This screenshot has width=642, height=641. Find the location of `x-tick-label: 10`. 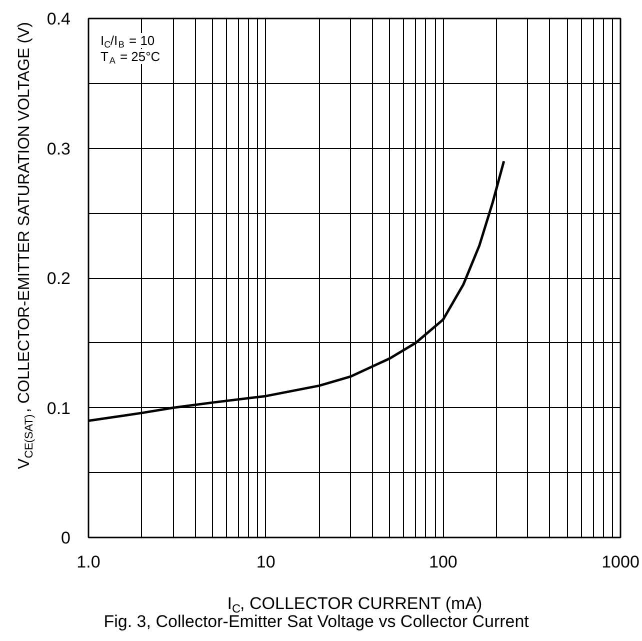

x-tick-label: 10 is located at coordinates (266, 562).